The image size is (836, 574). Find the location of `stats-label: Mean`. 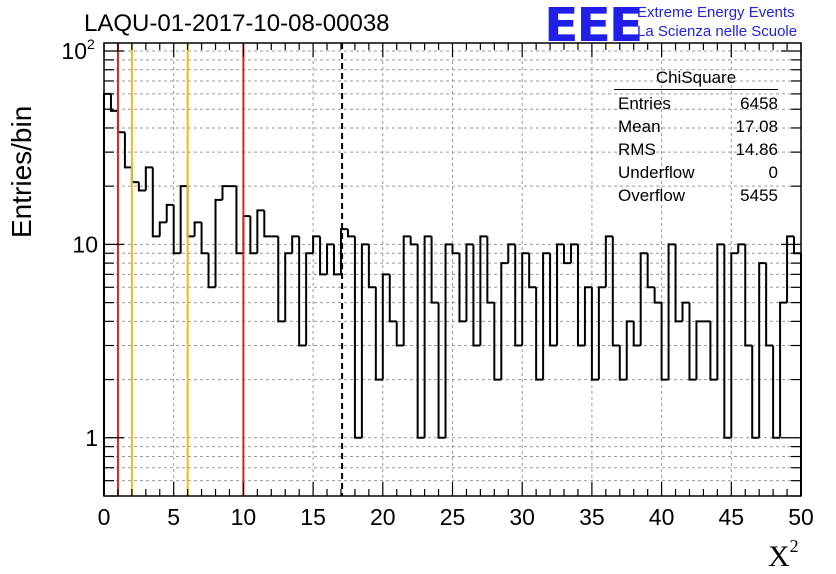

stats-label: Mean is located at coordinates (639, 126).